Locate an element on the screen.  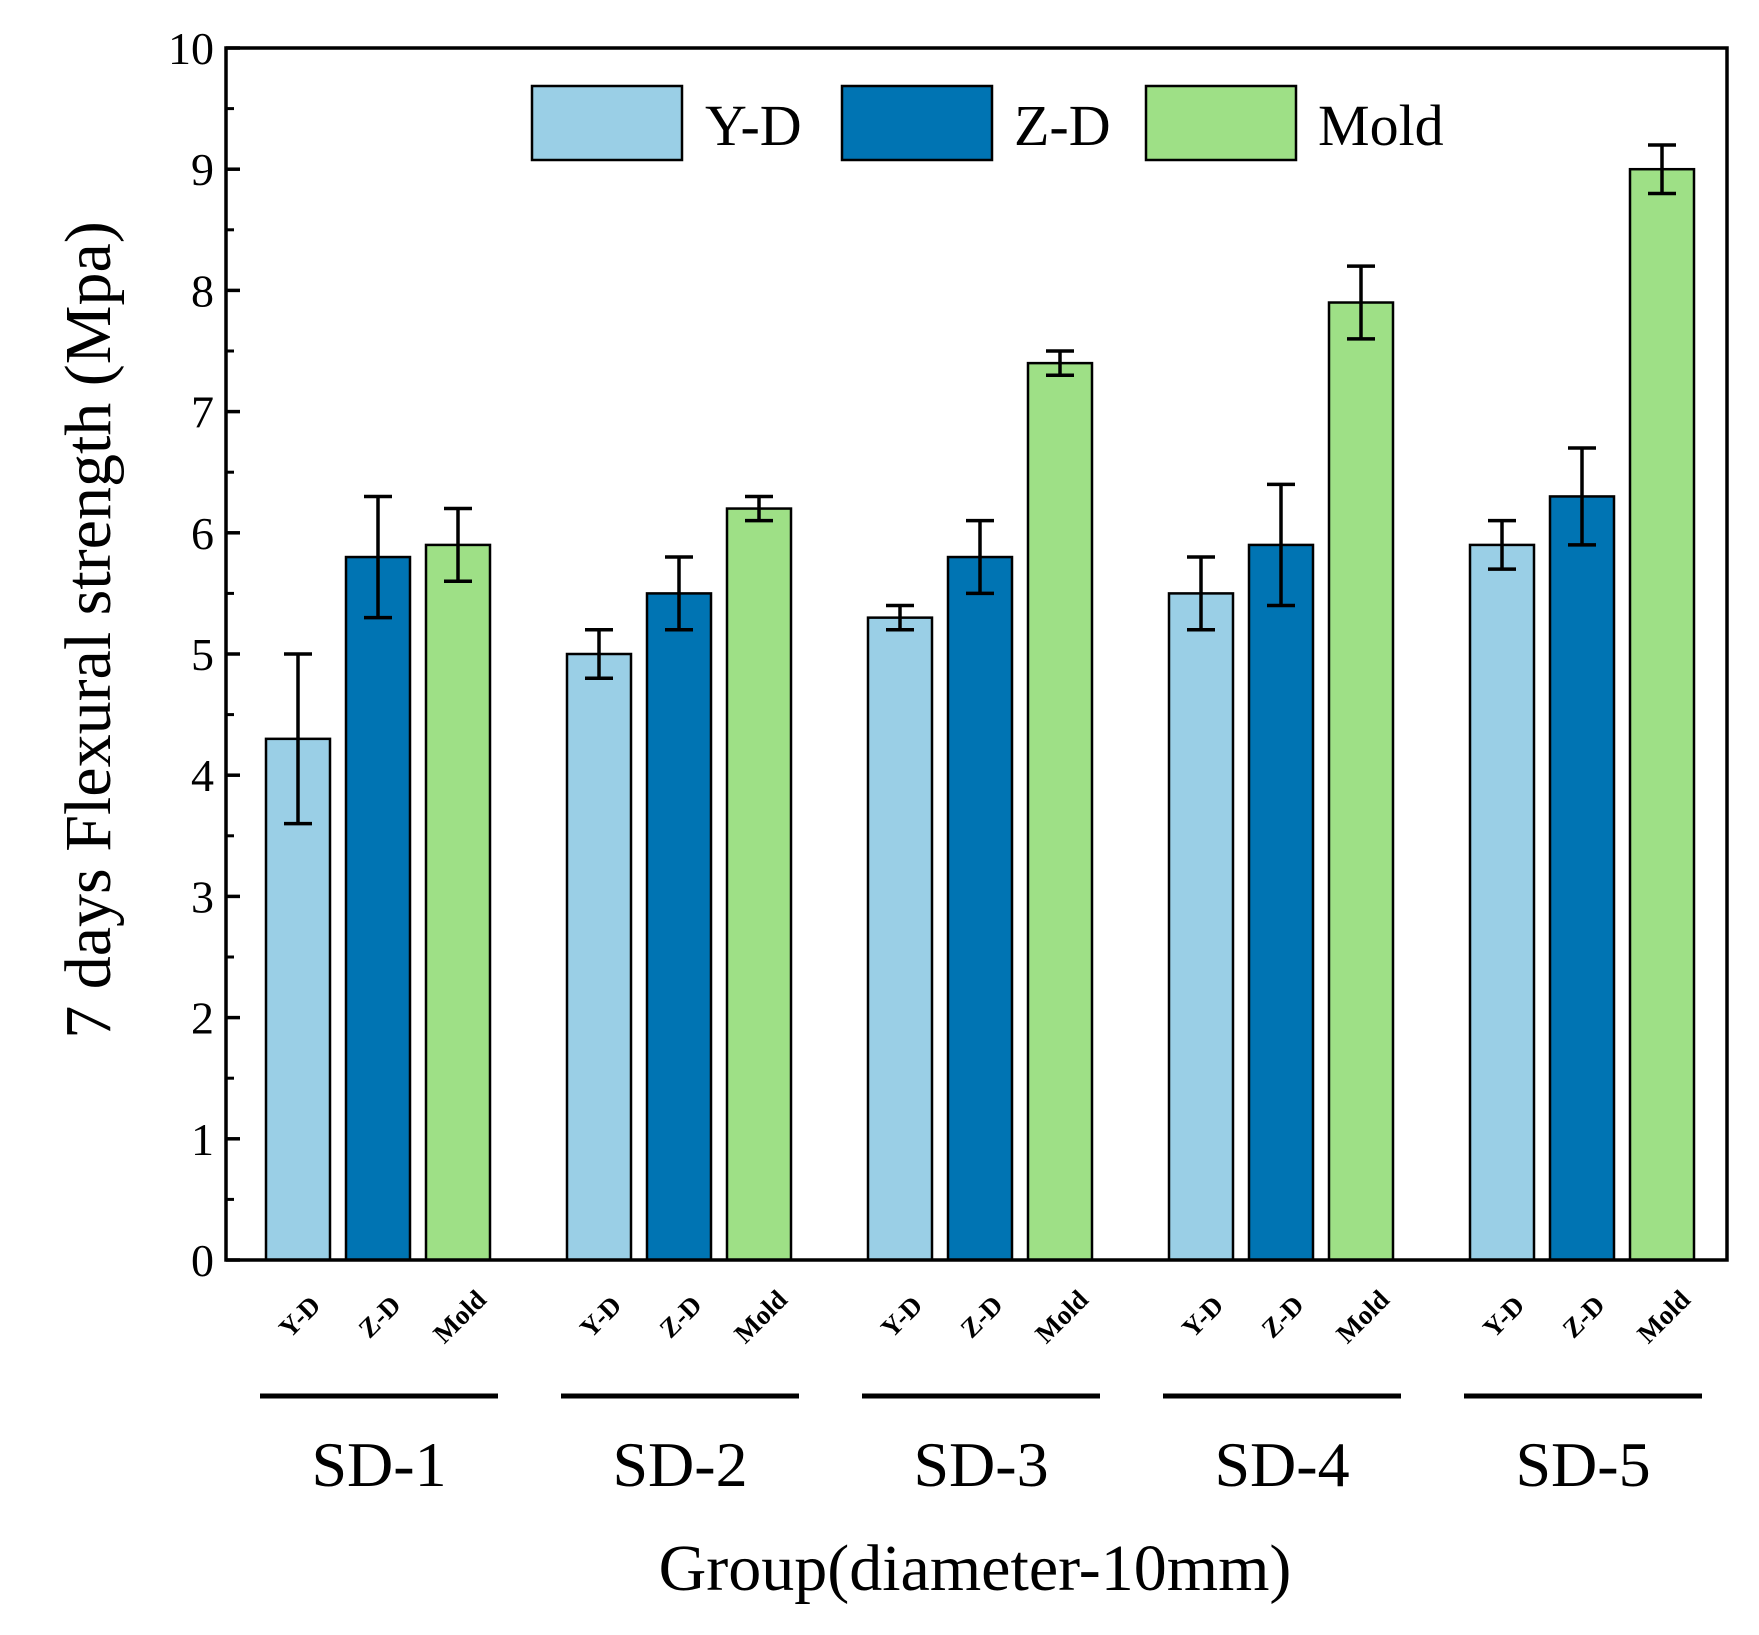
error-bar-sd-5-z-d is located at coordinates (1582, 496).